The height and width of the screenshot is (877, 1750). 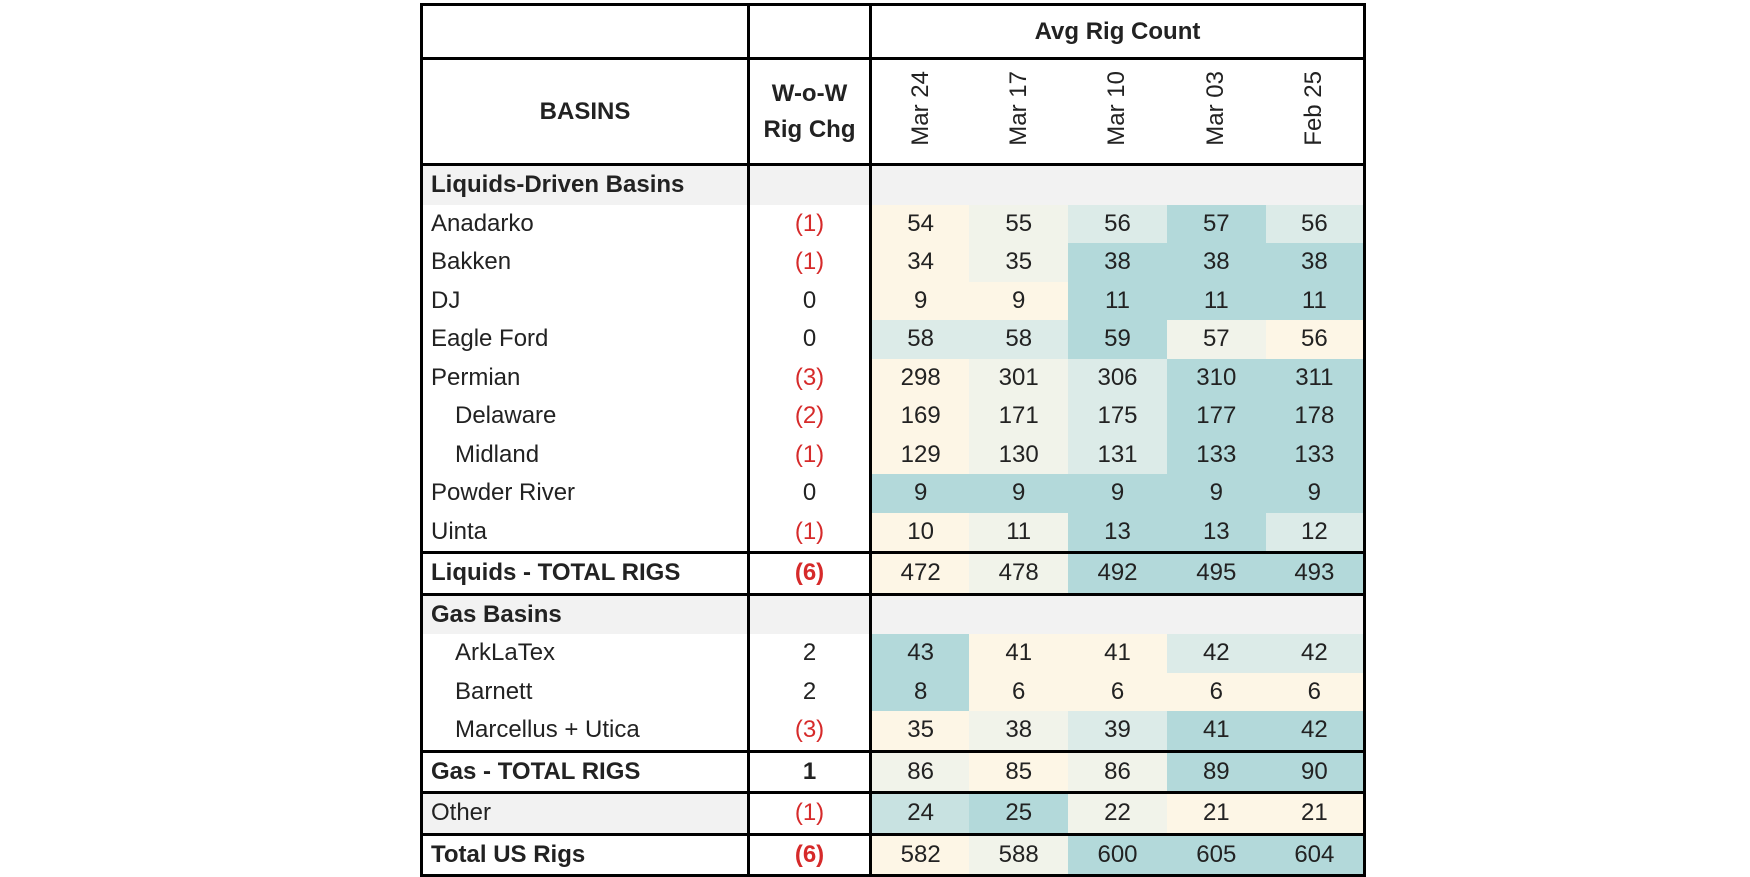 What do you see at coordinates (809, 32) in the screenshot?
I see `header-blank-chg` at bounding box center [809, 32].